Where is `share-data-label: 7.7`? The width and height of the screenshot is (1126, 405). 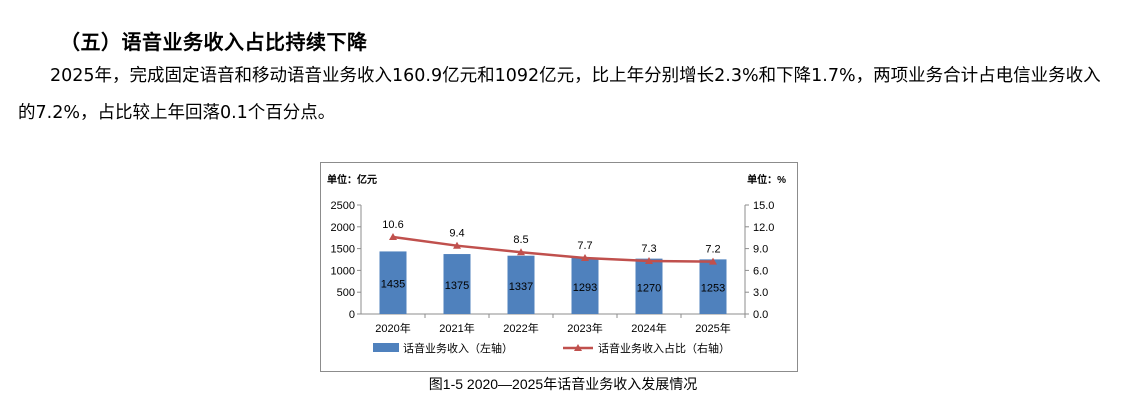 share-data-label: 7.7 is located at coordinates (584, 246).